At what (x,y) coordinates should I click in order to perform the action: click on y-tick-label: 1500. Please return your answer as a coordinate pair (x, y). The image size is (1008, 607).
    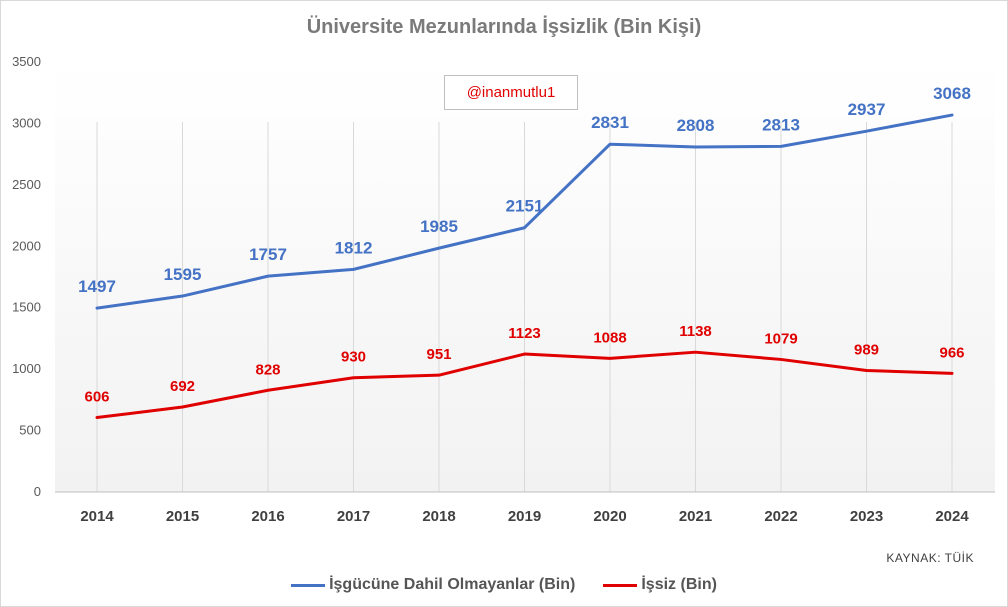
    Looking at the image, I should click on (26, 307).